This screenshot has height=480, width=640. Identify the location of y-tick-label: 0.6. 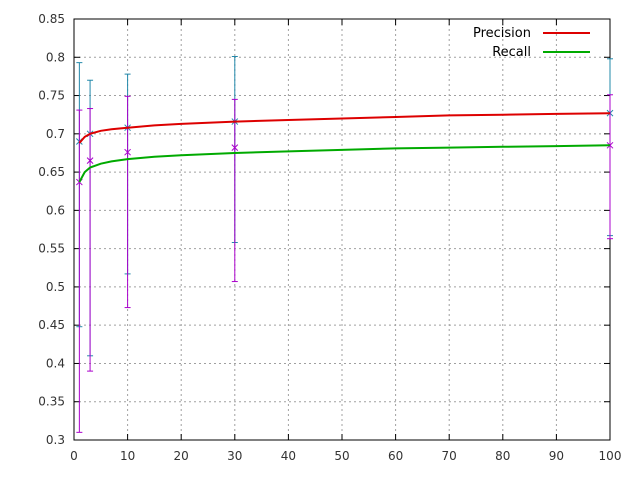
(55, 210).